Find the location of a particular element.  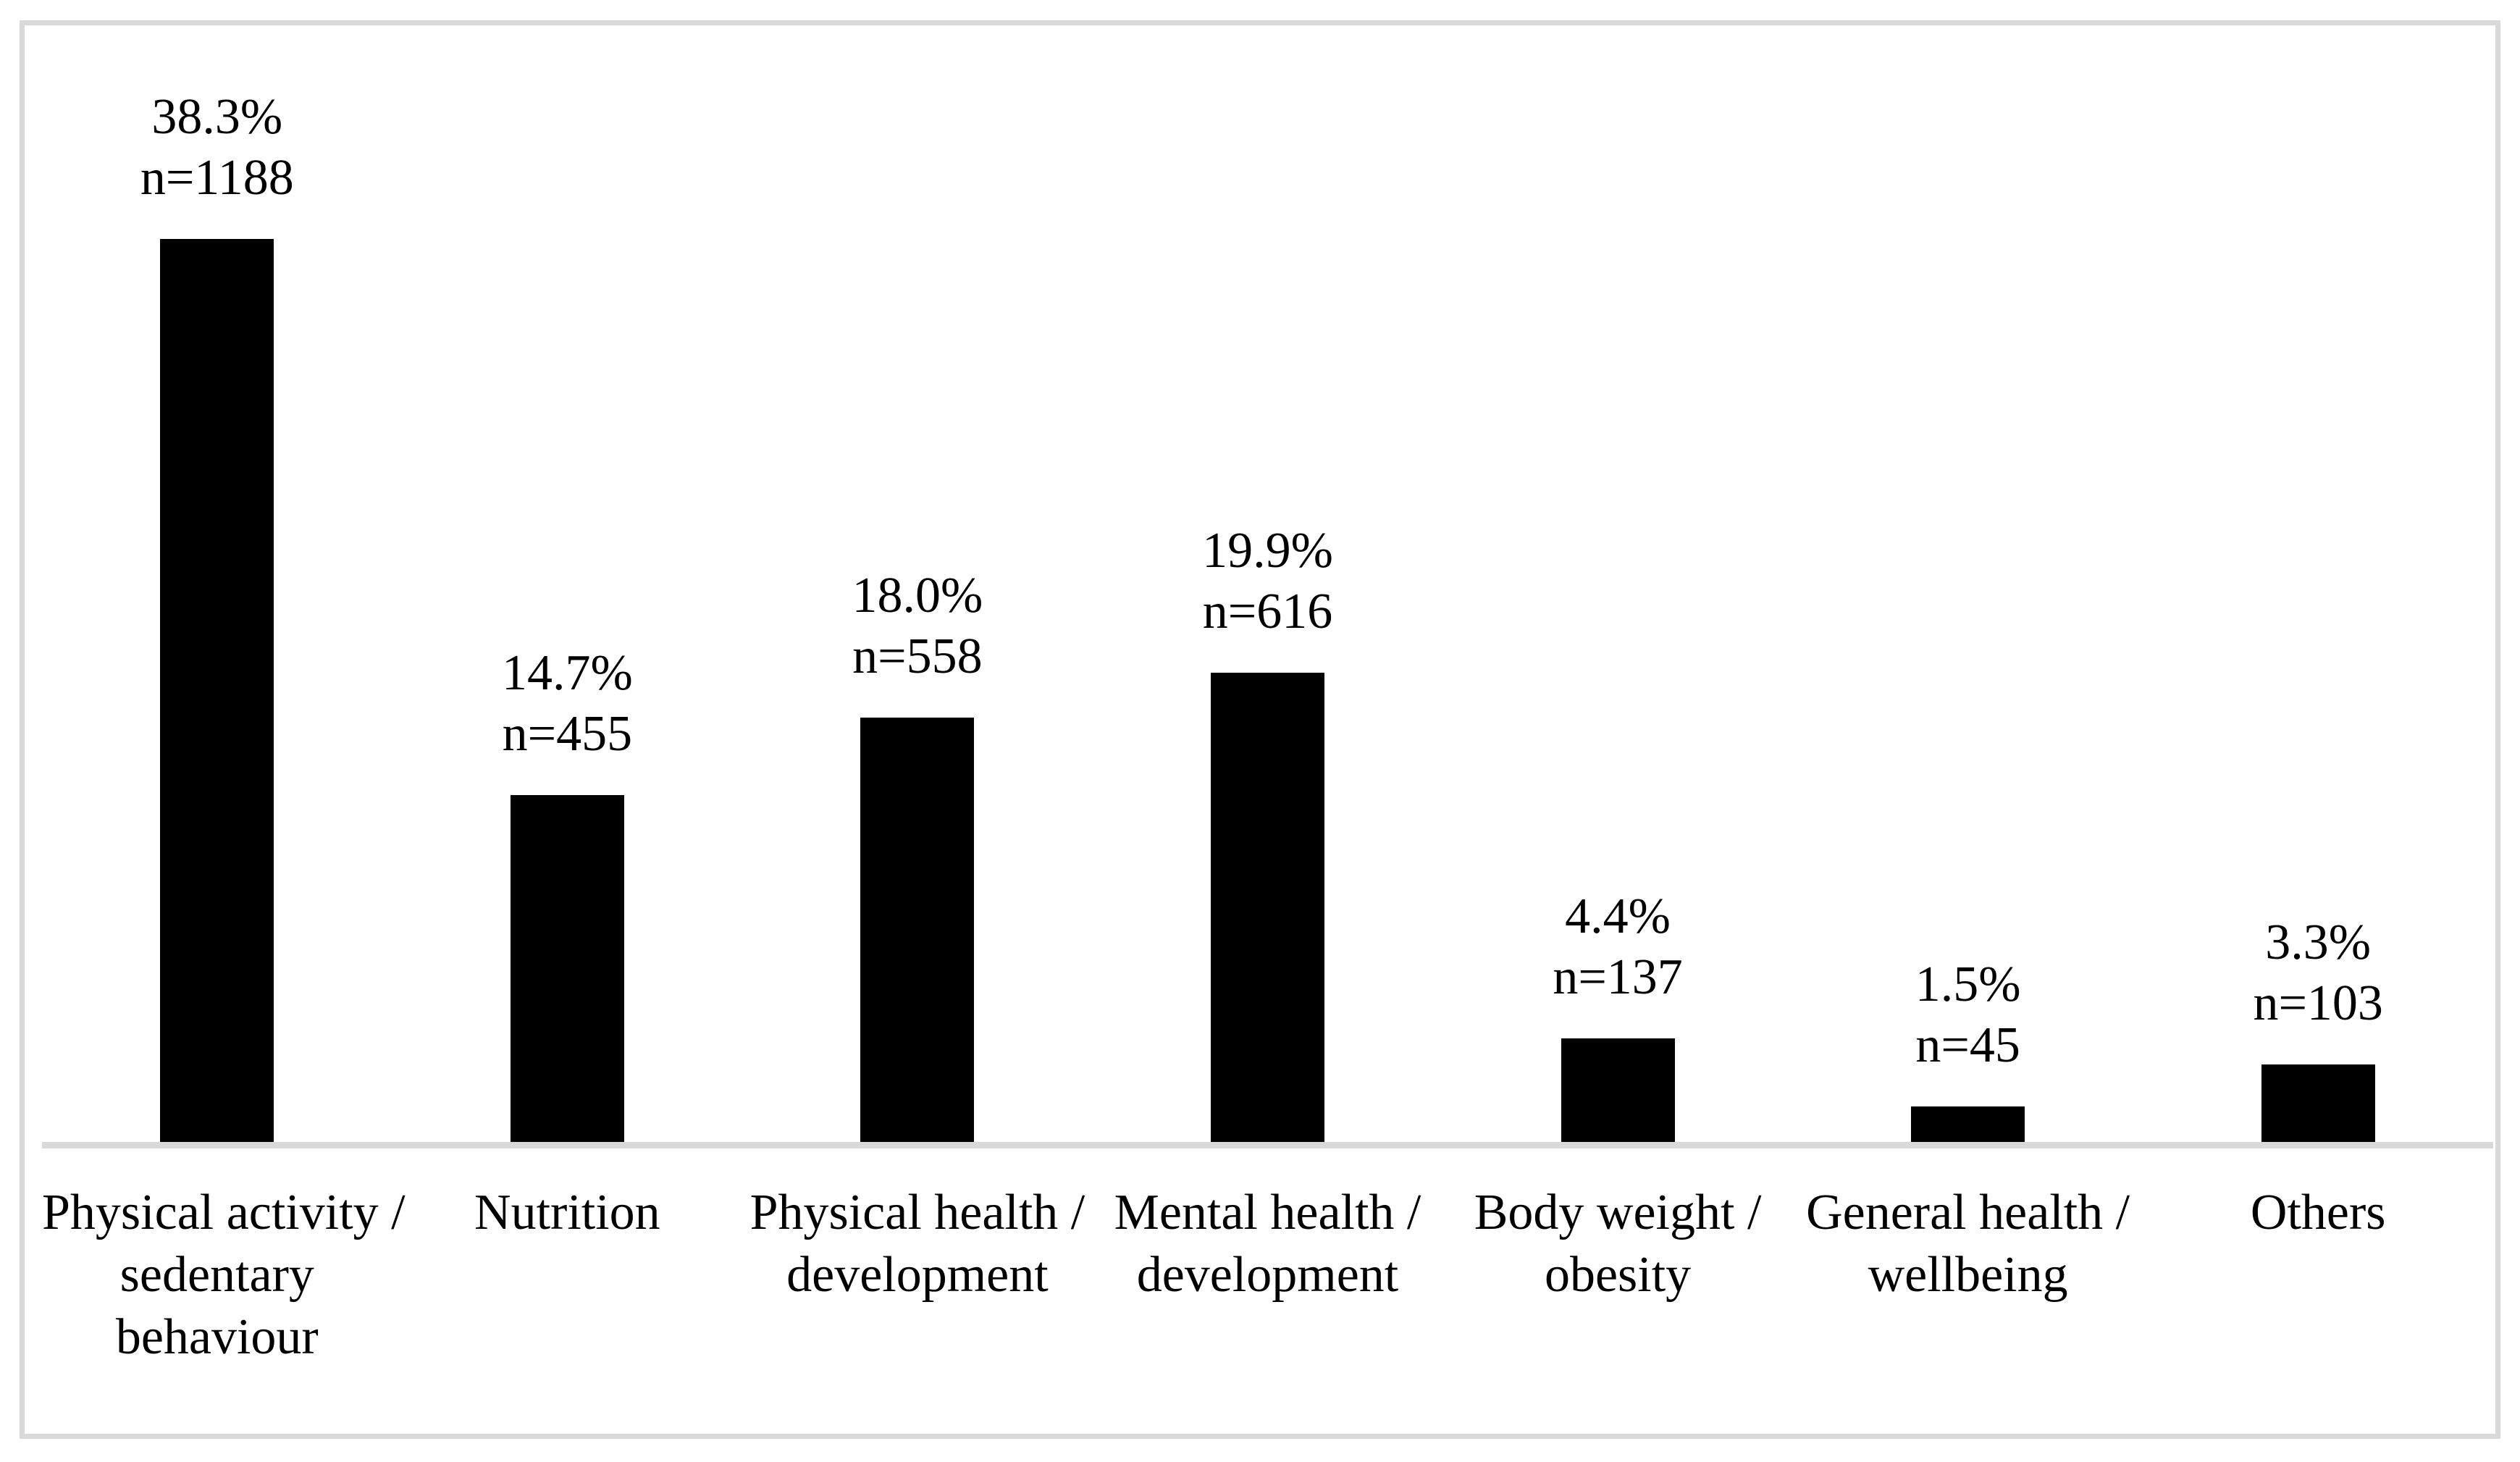

x-axis-category-label-line: Body weight / is located at coordinates (1618, 1212).